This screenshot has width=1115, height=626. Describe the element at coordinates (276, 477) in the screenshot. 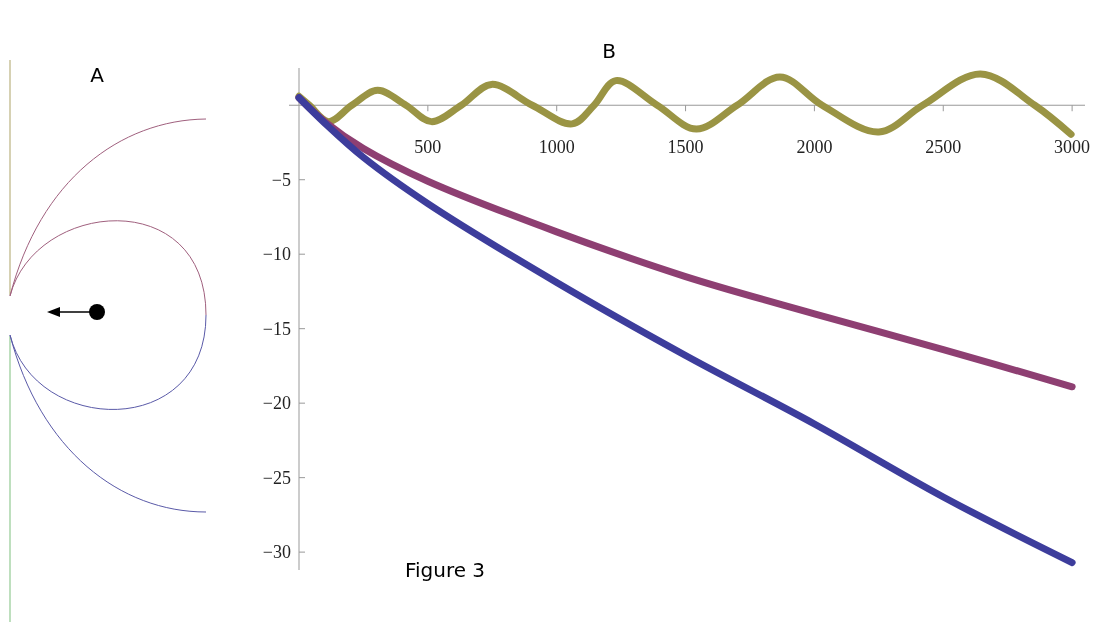

I see `y-tick-label: −25` at that location.